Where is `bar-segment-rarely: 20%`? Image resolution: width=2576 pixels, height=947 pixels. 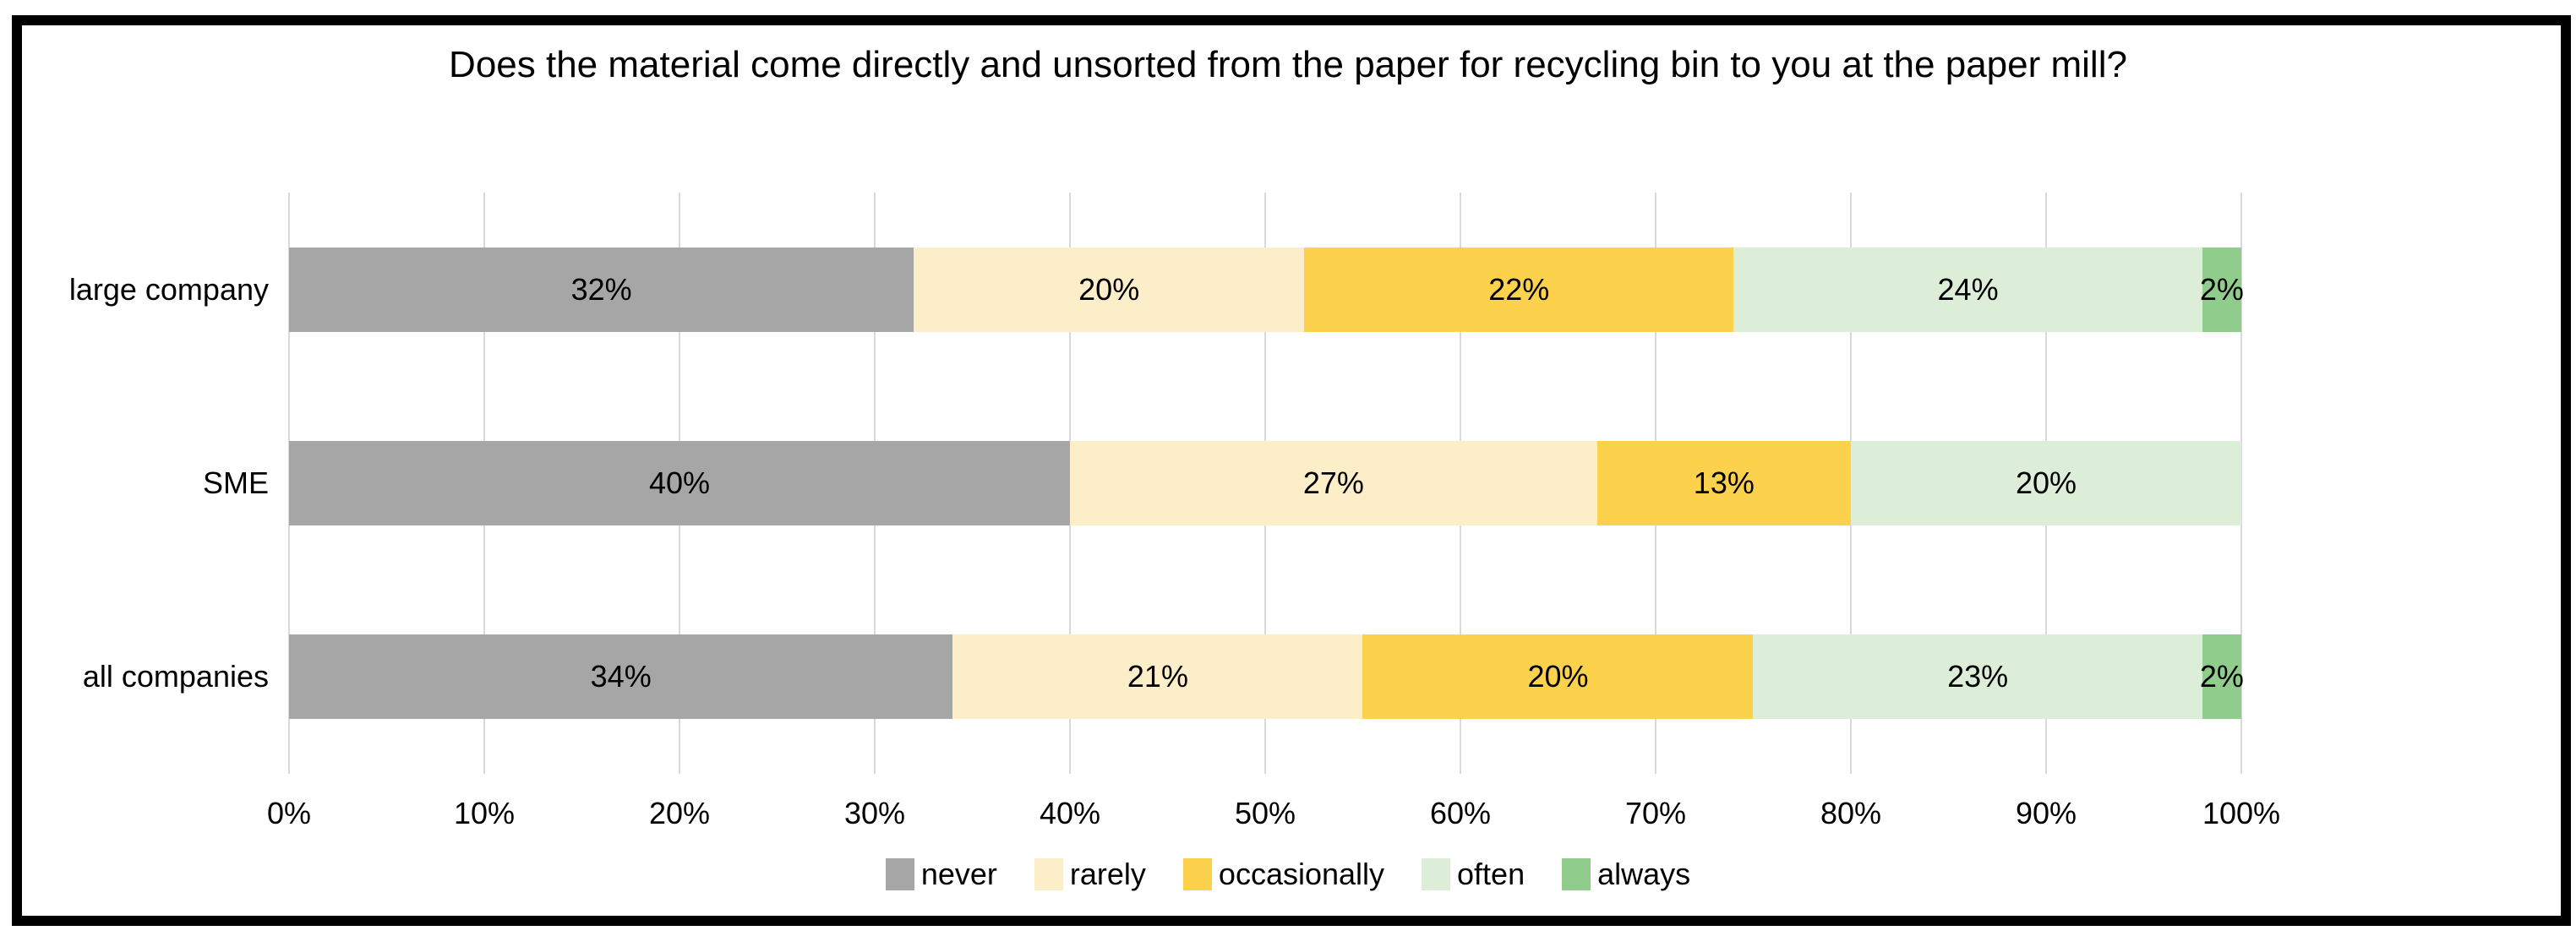 bar-segment-rarely: 20% is located at coordinates (1109, 289).